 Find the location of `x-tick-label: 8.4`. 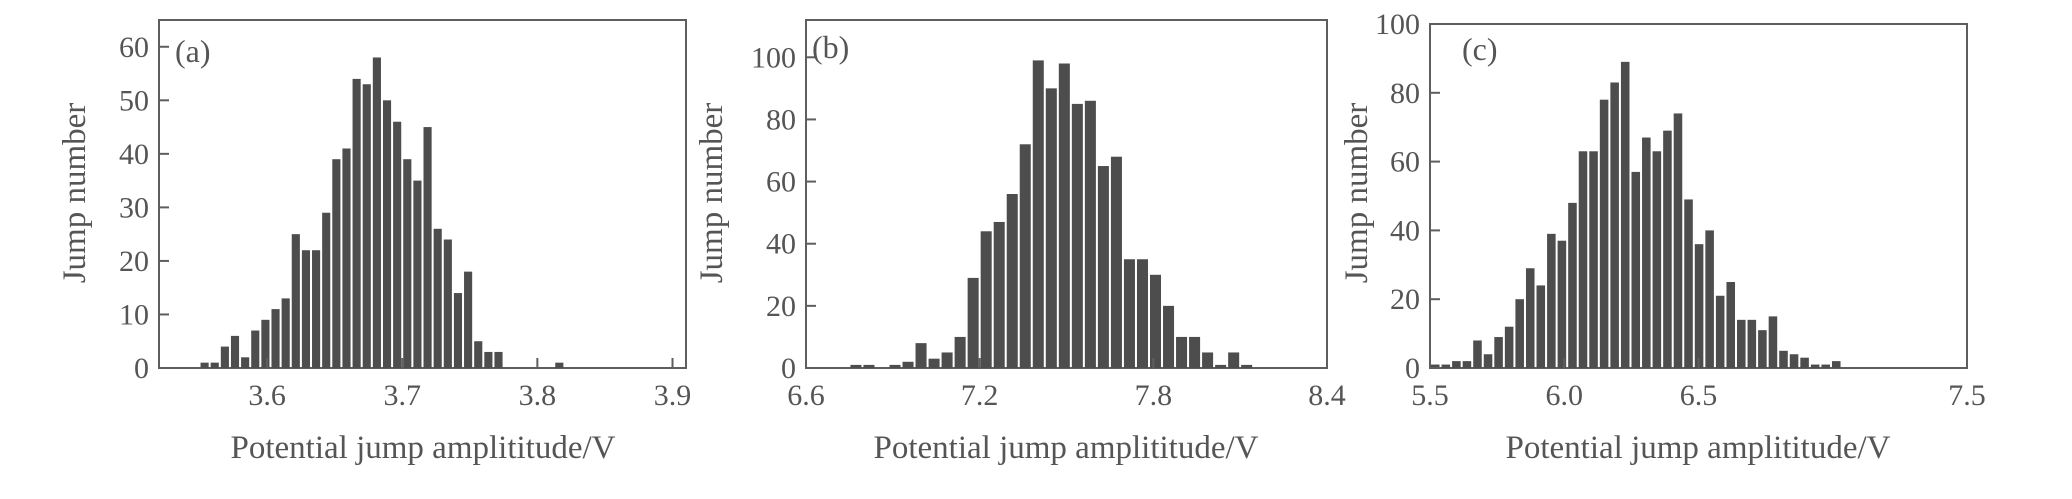

x-tick-label: 8.4 is located at coordinates (1327, 395).